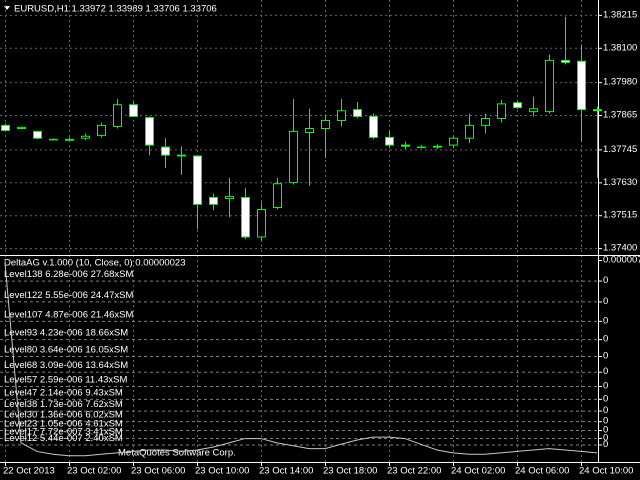 This screenshot has height=480, width=640. What do you see at coordinates (94, 471) in the screenshot?
I see `x-tick-label: 23 Oct 02:00` at bounding box center [94, 471].